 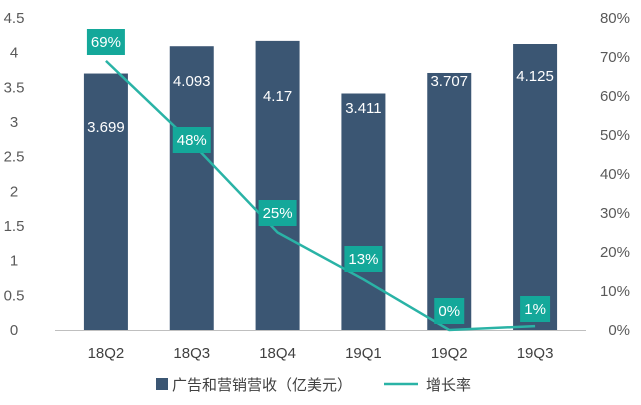 I want to click on bar-value-label: 3.699, so click(x=106, y=127).